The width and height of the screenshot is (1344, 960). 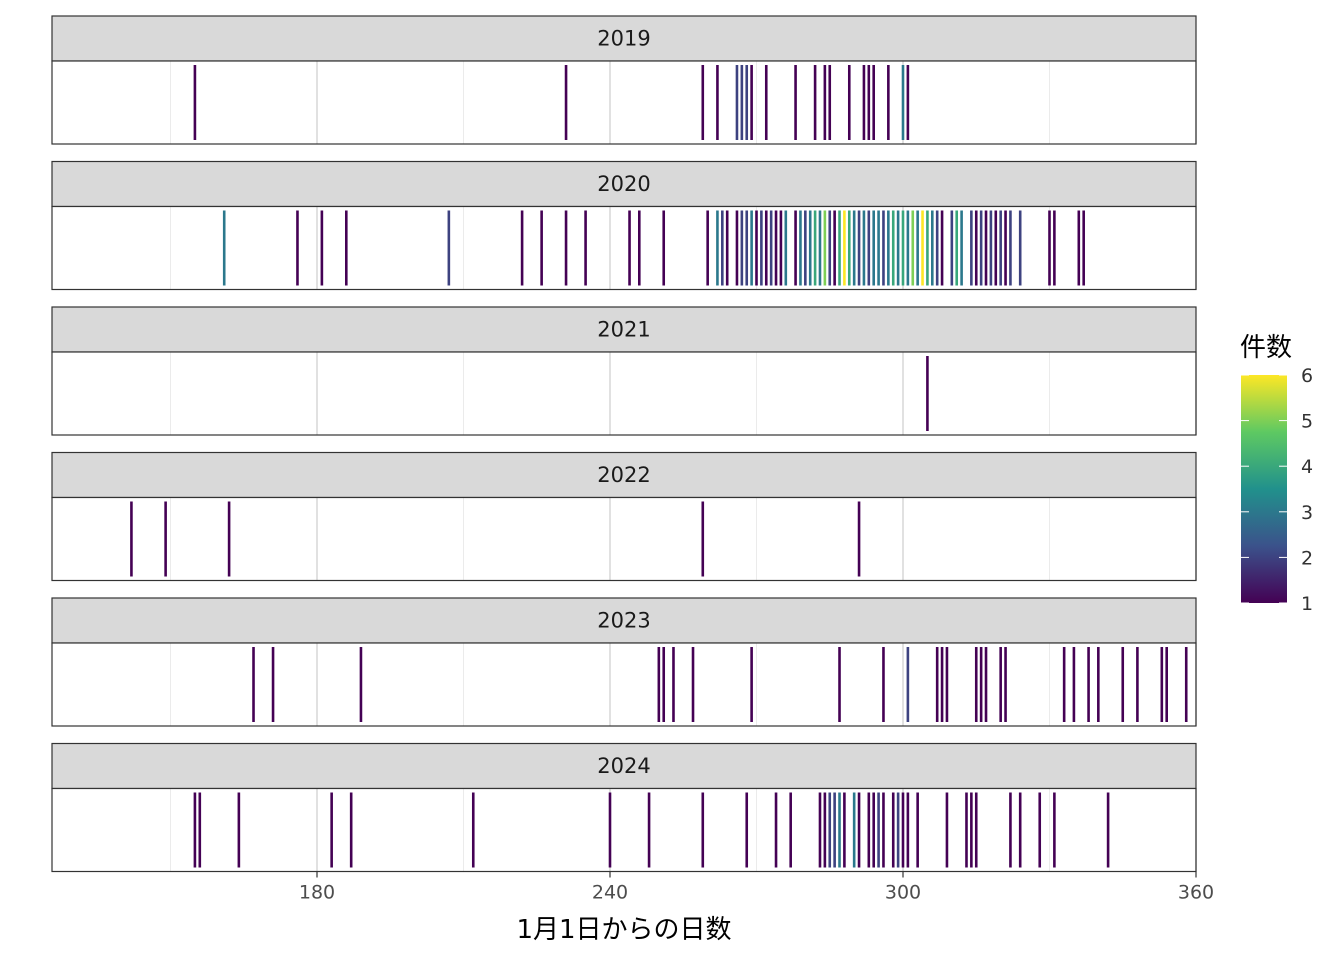 I want to click on x-axis-title: 1月1日からの日数, so click(x=623, y=930).